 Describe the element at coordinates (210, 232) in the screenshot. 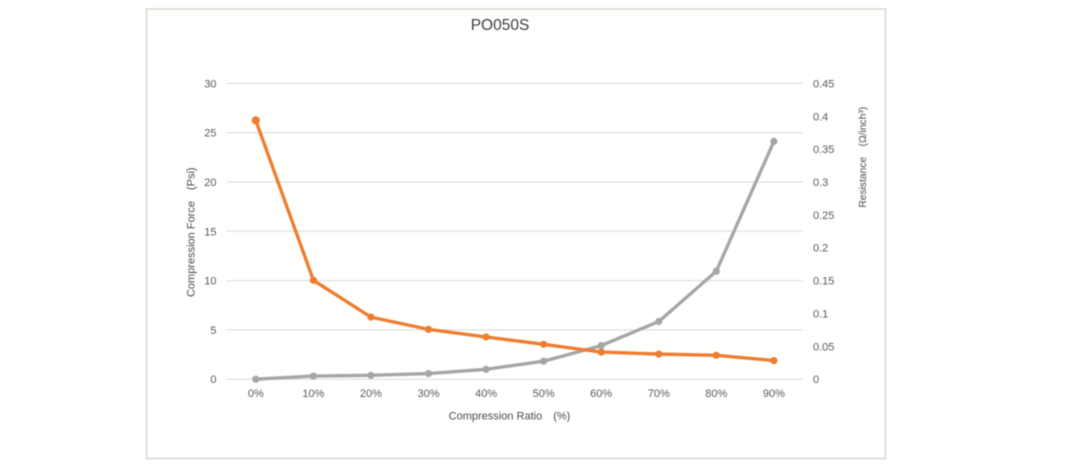

I see `svg-text: 15` at that location.